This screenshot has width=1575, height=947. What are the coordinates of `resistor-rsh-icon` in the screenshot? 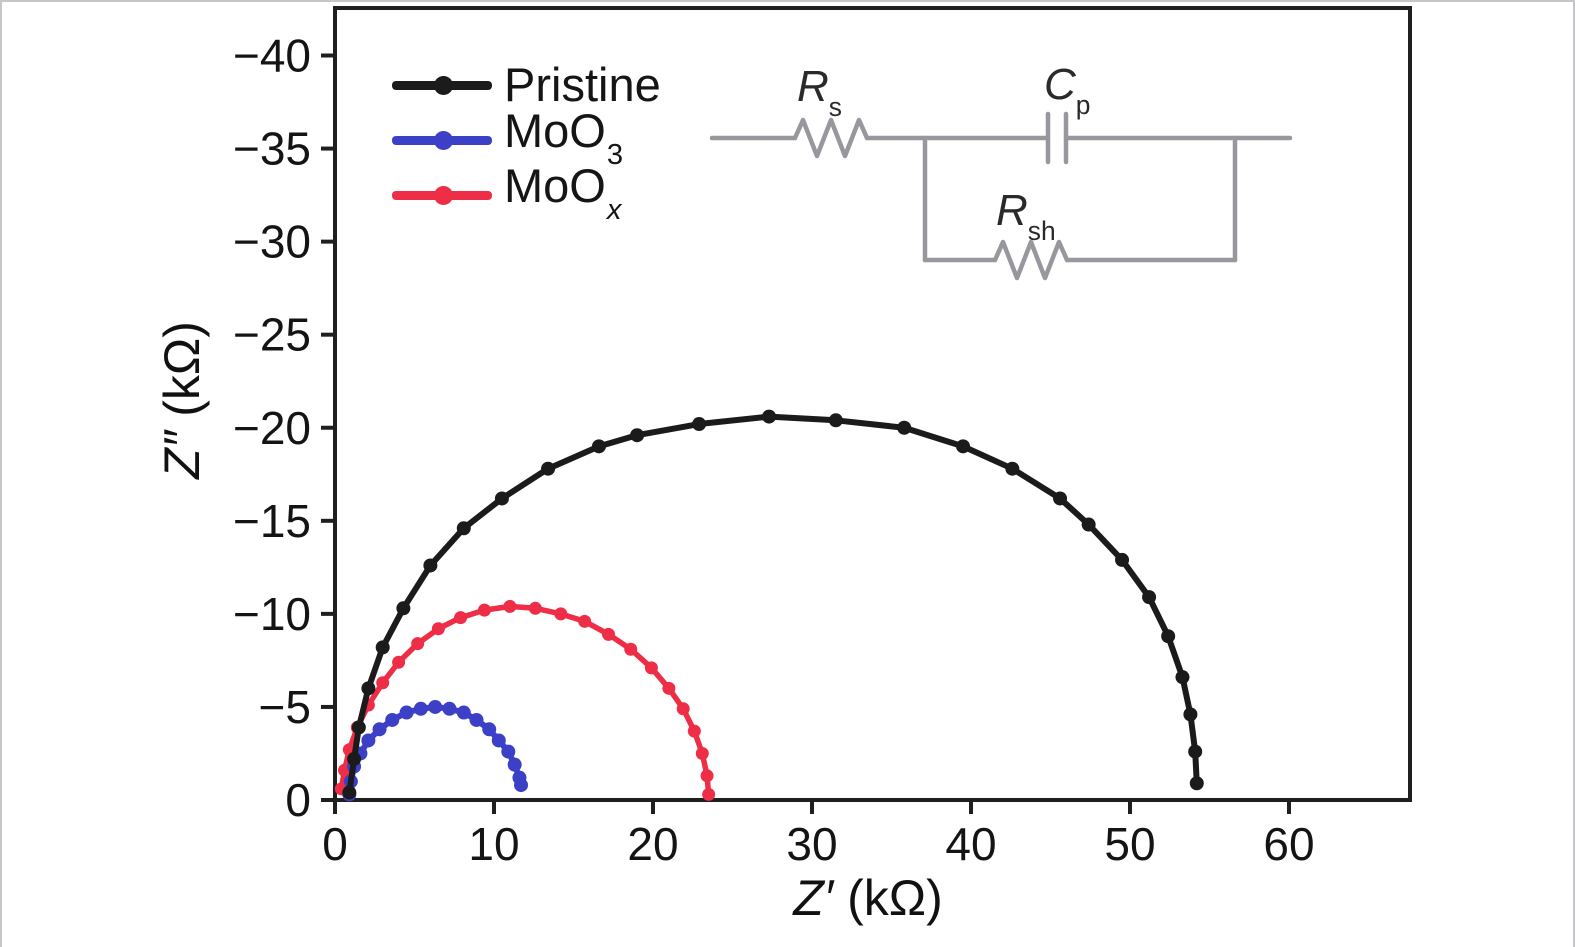 It's located at (1031, 260).